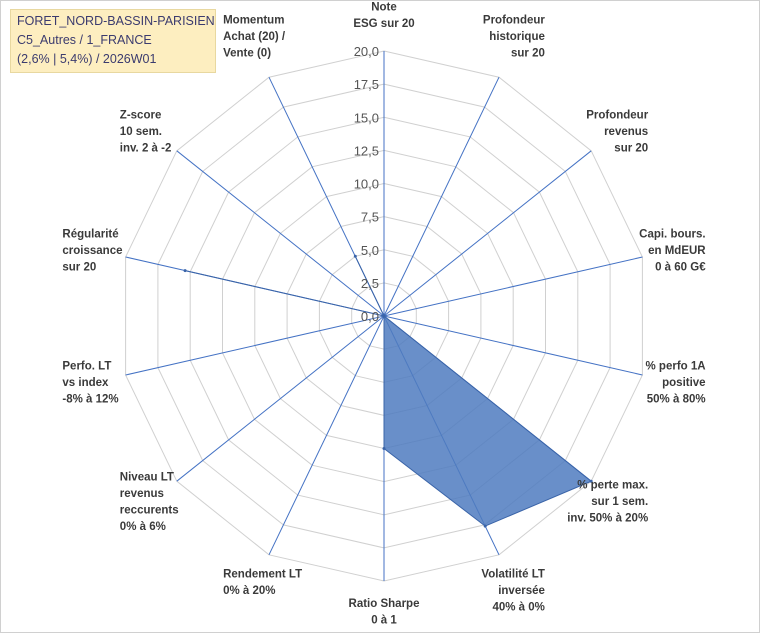 The width and height of the screenshot is (760, 633). What do you see at coordinates (517, 37) in the screenshot?
I see `axis-label-line: historique` at bounding box center [517, 37].